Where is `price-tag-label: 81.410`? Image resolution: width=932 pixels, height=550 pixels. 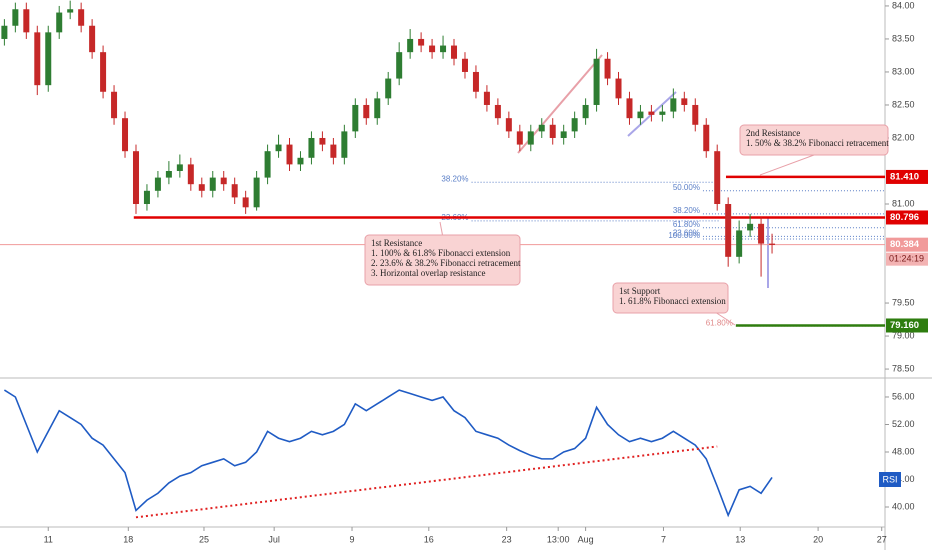
price-tag-label: 81.410 is located at coordinates (904, 176).